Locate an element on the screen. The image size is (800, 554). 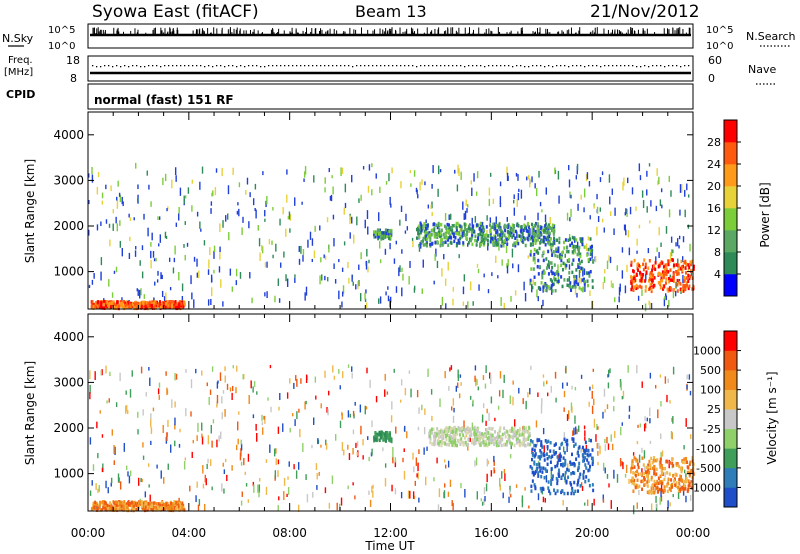
xaxis-title: Time UT is located at coordinates (389, 546).